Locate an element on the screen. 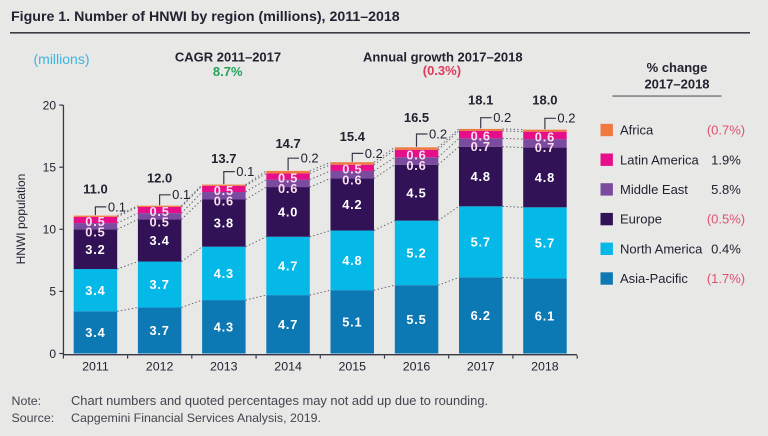 This screenshot has height=436, width=768. svg-text: 4.5 is located at coordinates (416, 192).